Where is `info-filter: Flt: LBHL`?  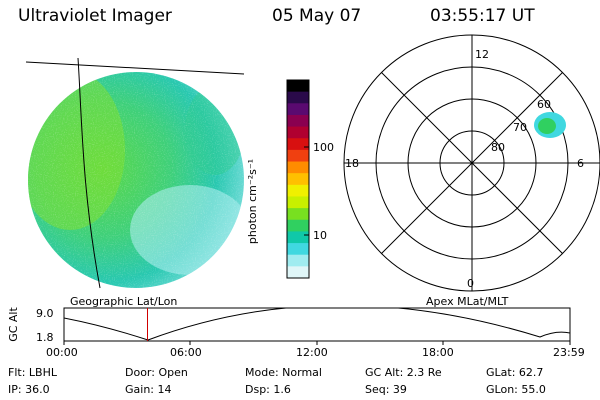
info-filter: Flt: LBHL is located at coordinates (32, 372).